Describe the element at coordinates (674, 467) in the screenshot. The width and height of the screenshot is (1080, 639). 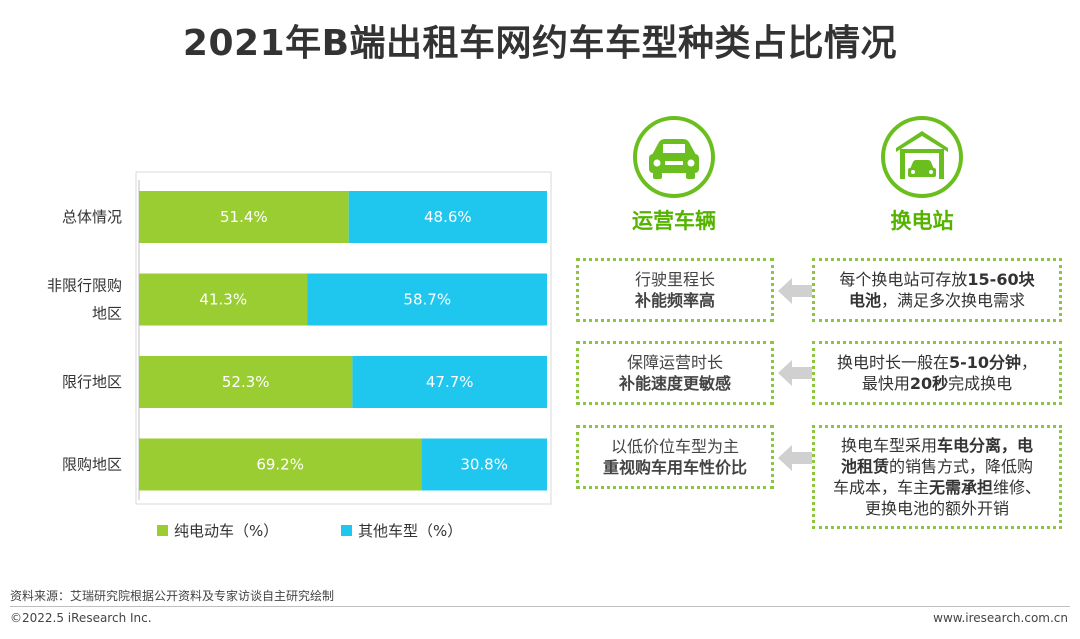
I see `vehicle-box-3-line2: 重视购车用车性价比` at that location.